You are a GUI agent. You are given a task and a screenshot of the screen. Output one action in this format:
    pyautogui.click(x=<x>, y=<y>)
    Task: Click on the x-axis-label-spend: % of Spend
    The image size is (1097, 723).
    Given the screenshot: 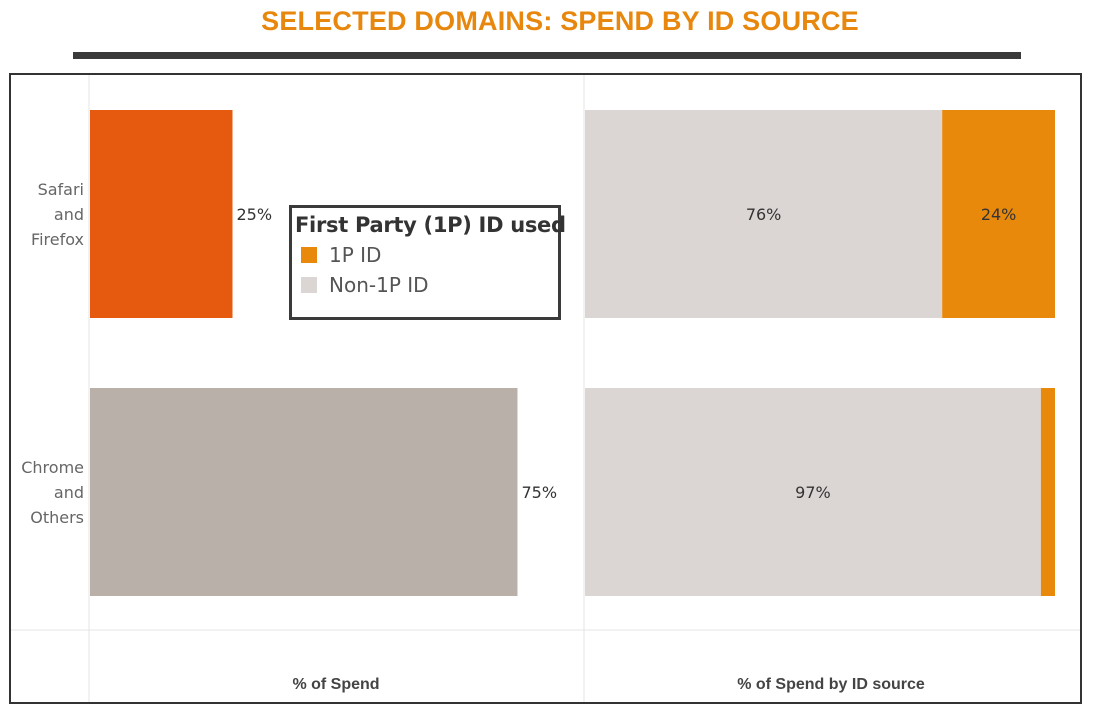 What is the action you would take?
    pyautogui.click(x=335, y=684)
    